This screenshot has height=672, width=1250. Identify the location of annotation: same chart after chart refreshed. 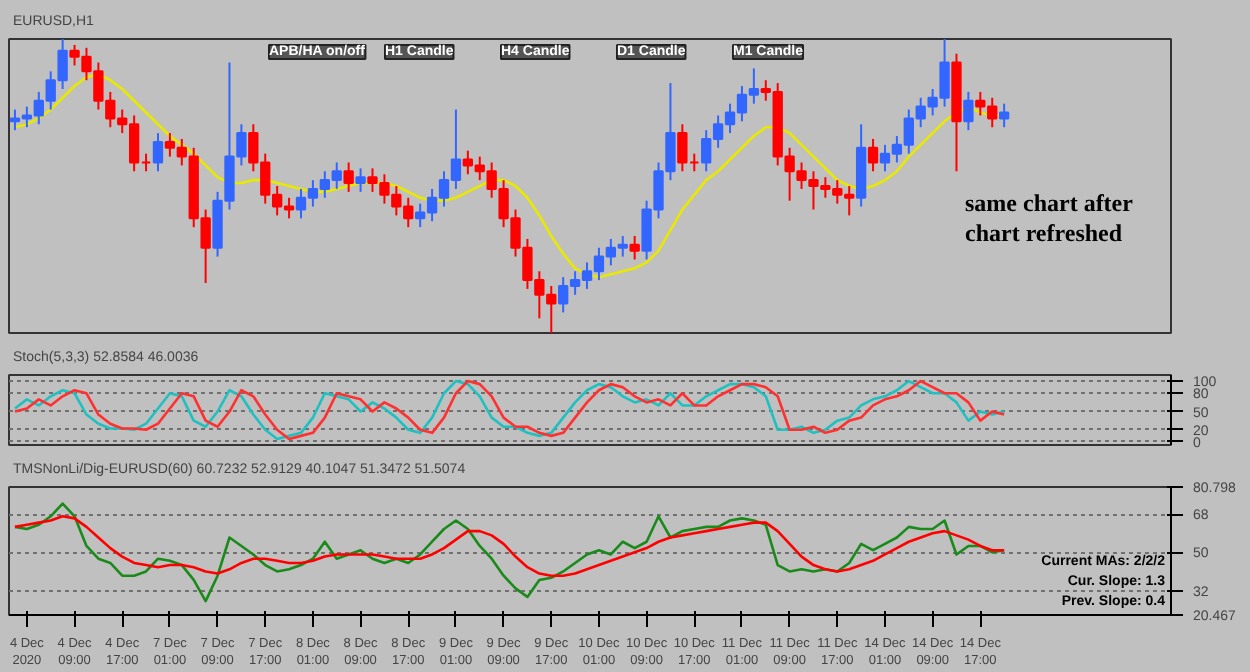
(1050, 218).